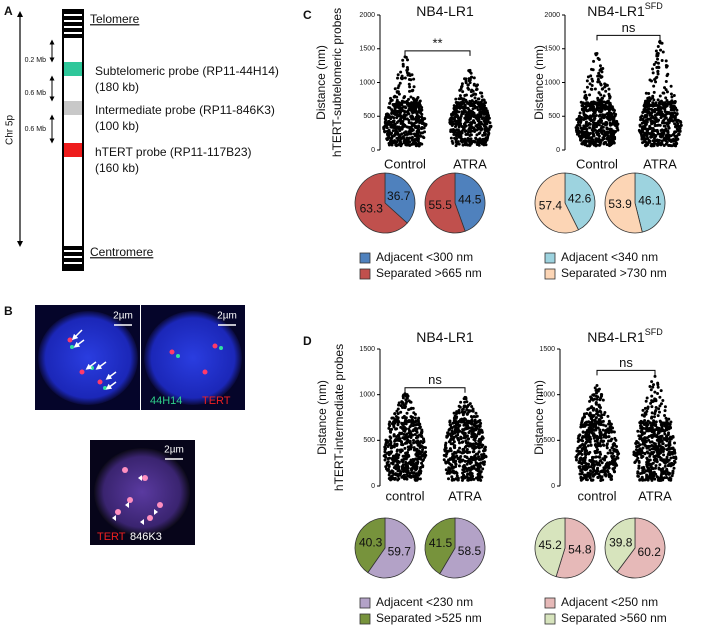 The height and width of the screenshot is (629, 709). I want to click on pie-value-label: 46.1, so click(650, 200).